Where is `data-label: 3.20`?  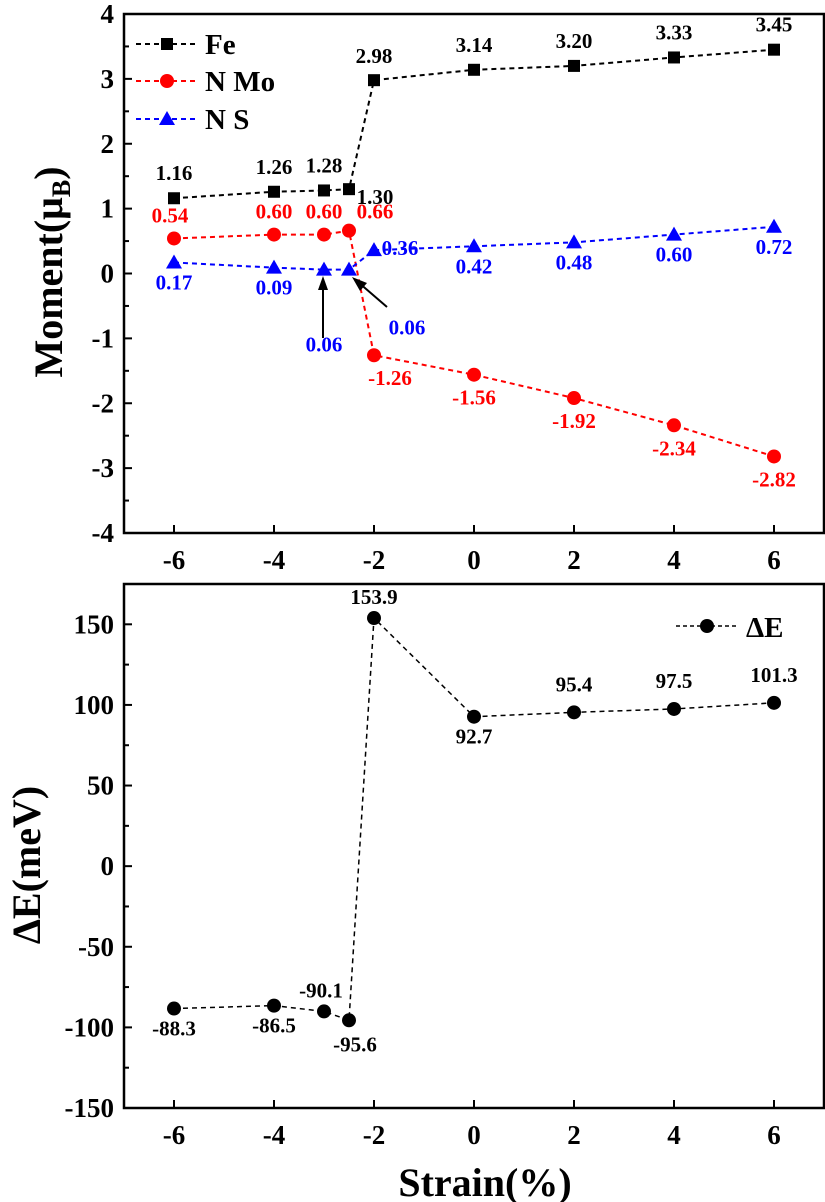 data-label: 3.20 is located at coordinates (574, 41).